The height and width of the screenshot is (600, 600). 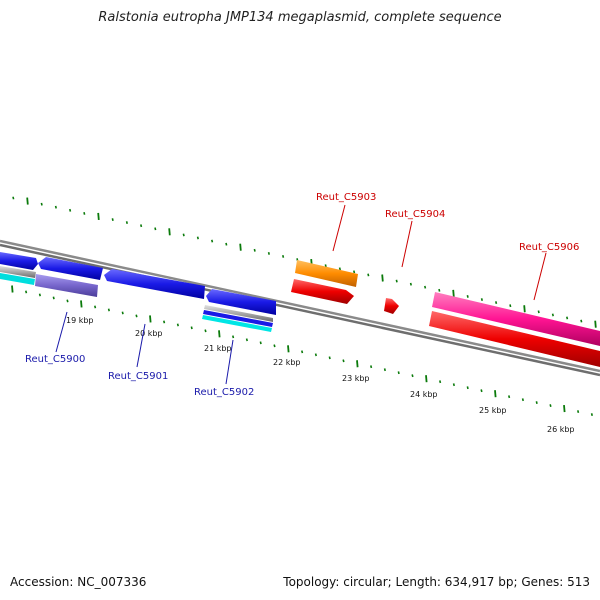 What do you see at coordinates (346, 197) in the screenshot?
I see `gene-label-reut-c5903: Reut_C5903` at bounding box center [346, 197].